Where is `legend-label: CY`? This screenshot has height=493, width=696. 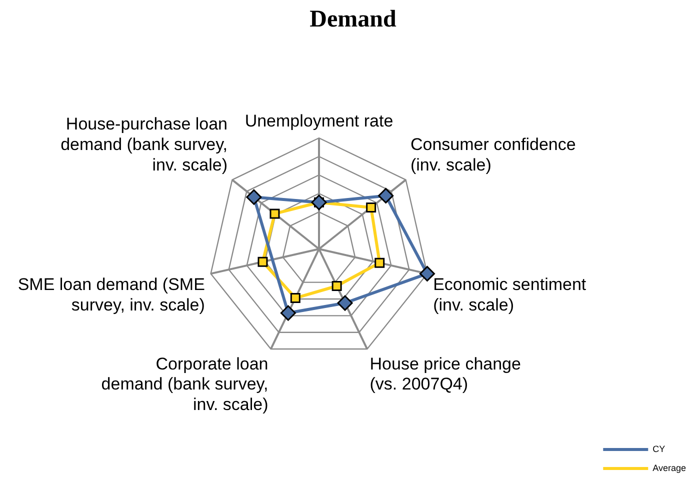 legend-label: CY is located at coordinates (659, 449).